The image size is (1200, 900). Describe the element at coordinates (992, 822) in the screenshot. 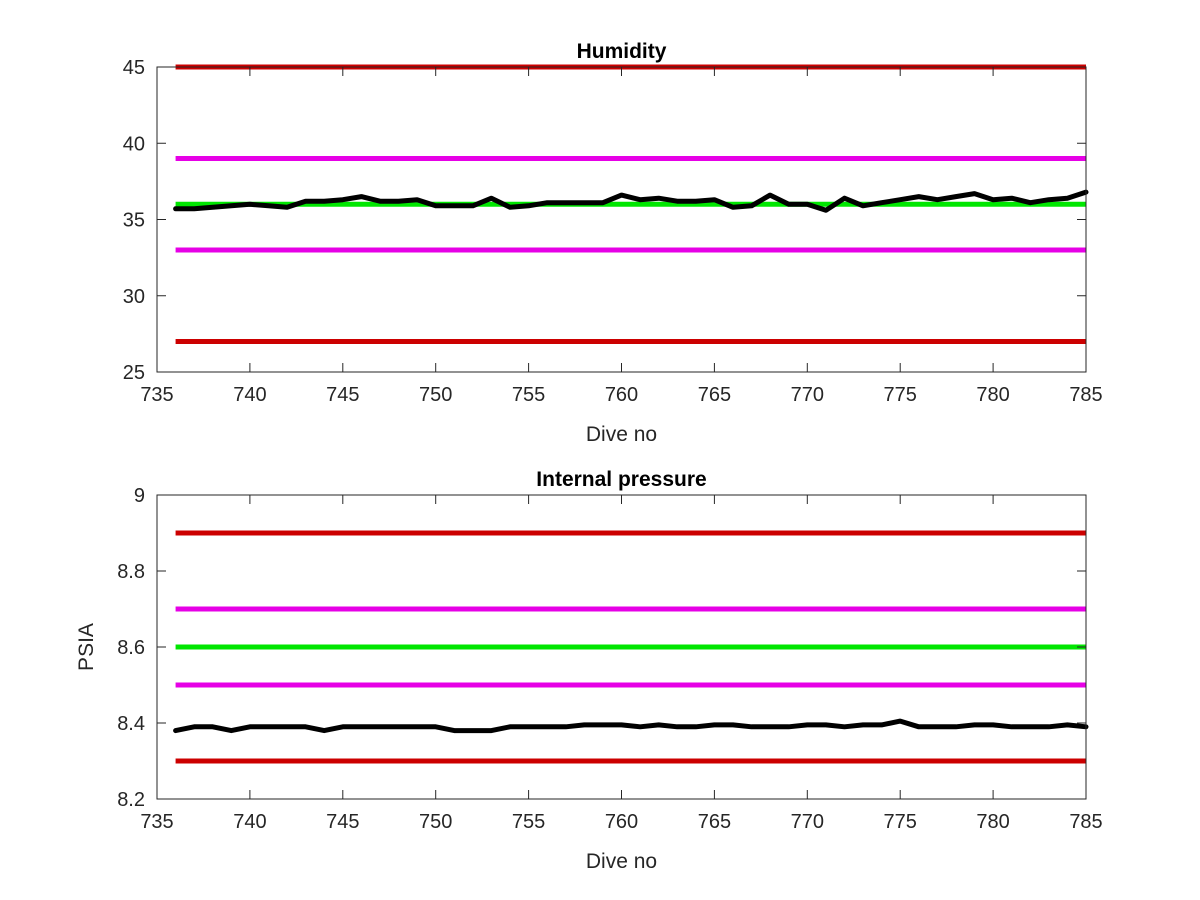

I see `pressure-x-tick-label: 780` at that location.